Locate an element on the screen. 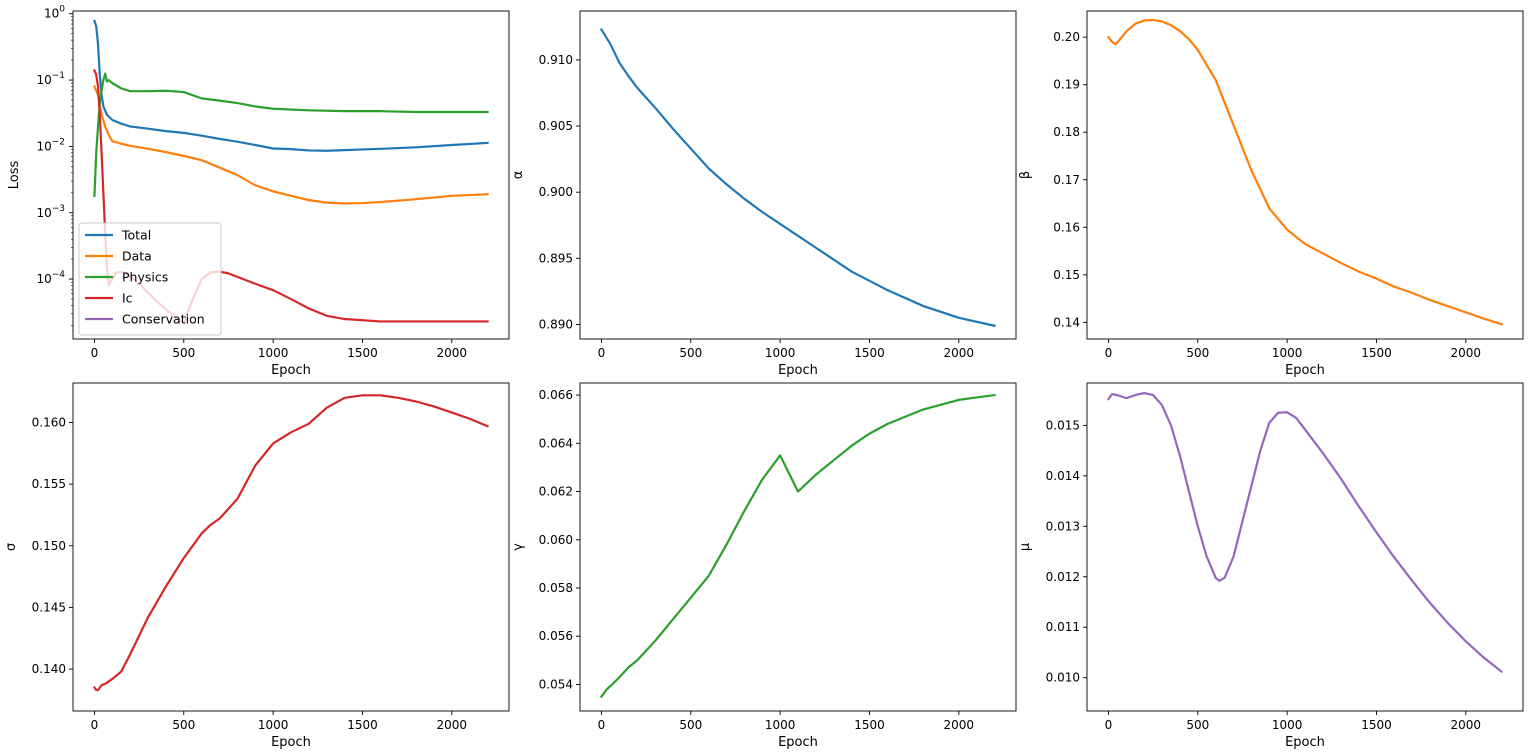 The width and height of the screenshot is (1536, 754). y-tick-label: 0.155 is located at coordinates (49, 484).